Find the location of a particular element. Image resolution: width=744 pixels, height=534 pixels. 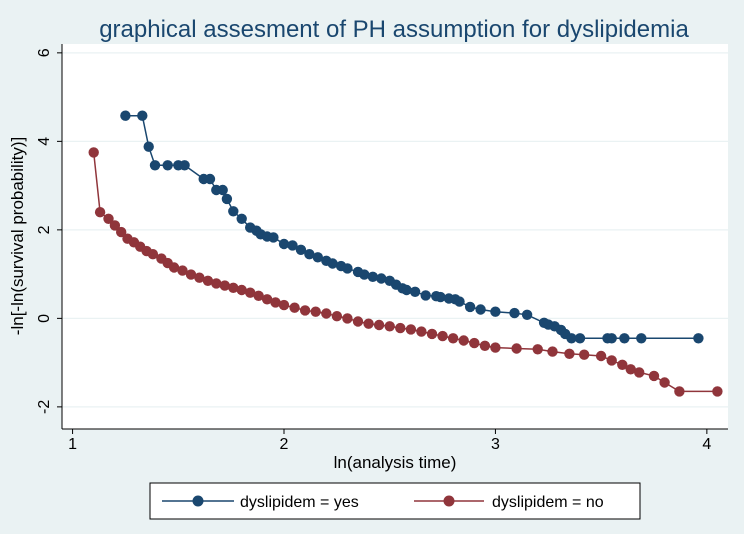

x-tick-label: 2 is located at coordinates (284, 444).